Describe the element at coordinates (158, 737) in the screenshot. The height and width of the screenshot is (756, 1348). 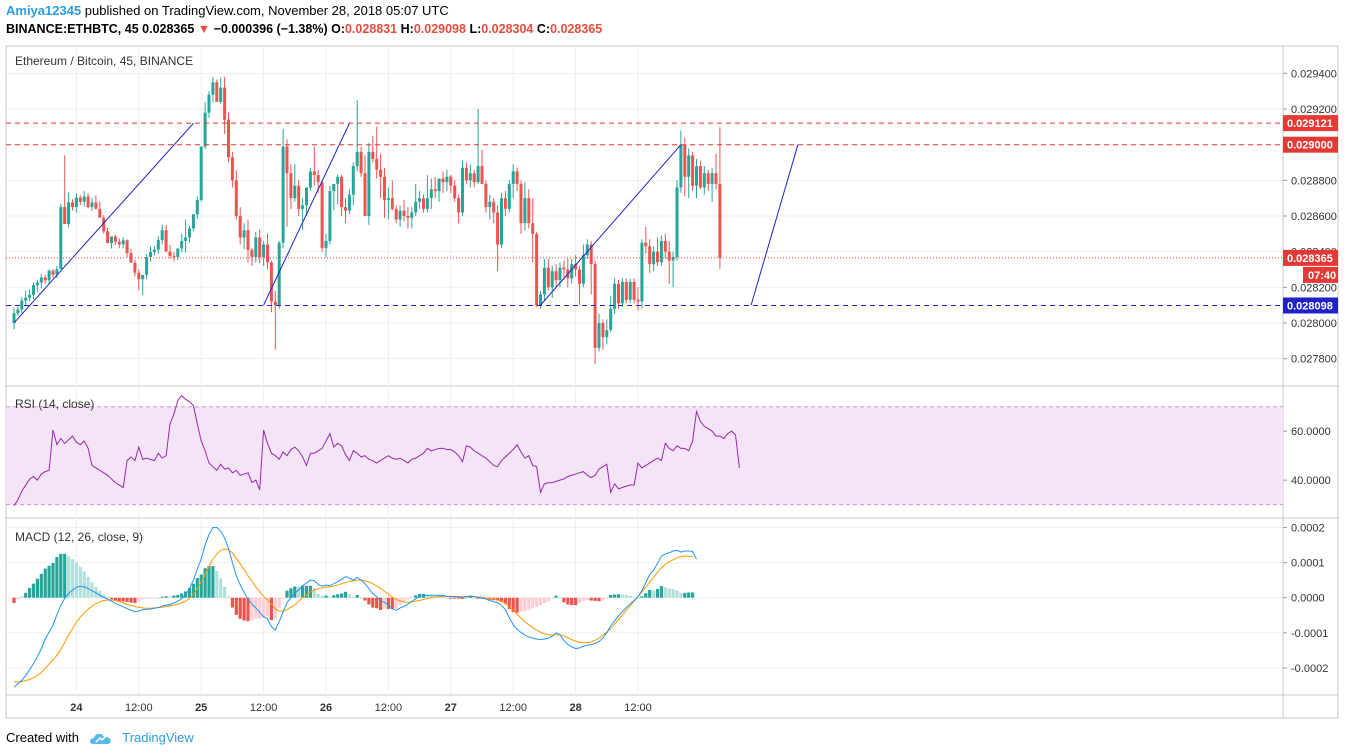
I see `tradingview-brand-link: TradingView` at that location.